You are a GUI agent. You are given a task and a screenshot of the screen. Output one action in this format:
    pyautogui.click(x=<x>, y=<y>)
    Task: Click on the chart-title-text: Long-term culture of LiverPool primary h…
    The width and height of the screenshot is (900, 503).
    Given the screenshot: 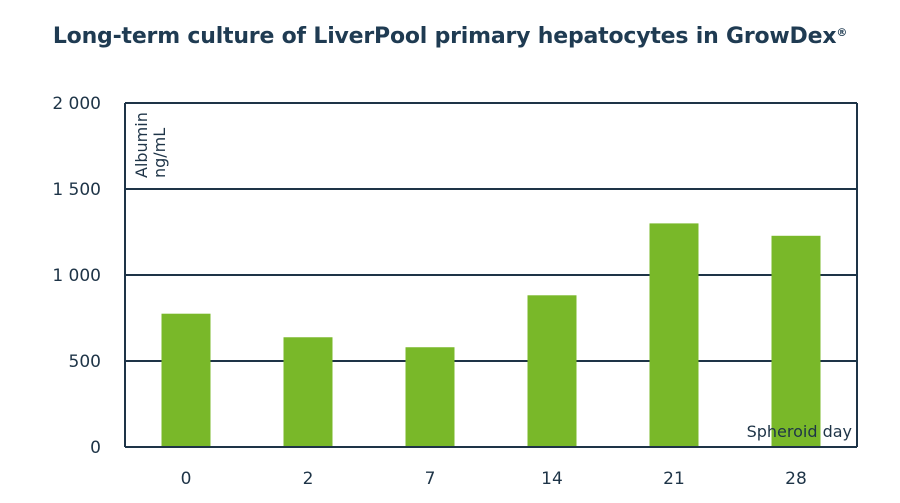 What is the action you would take?
    pyautogui.click(x=444, y=36)
    